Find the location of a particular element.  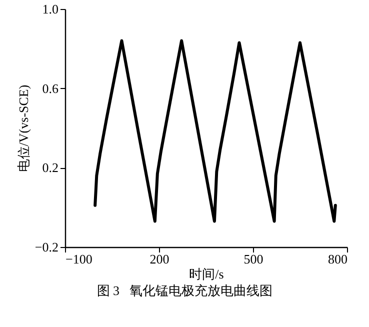

y-tick-label: −0.2 is located at coordinates (46, 247).